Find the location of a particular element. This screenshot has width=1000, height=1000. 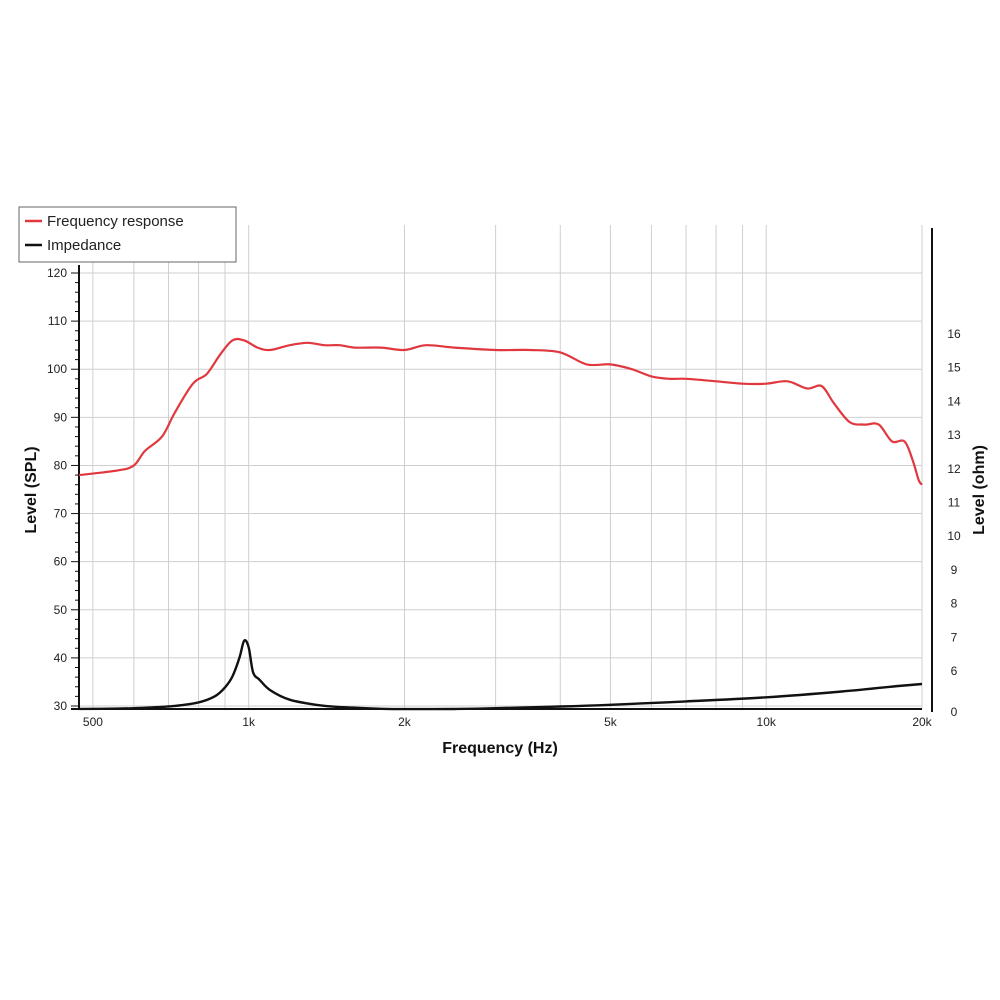

y-tick-label: 40 is located at coordinates (61, 658).